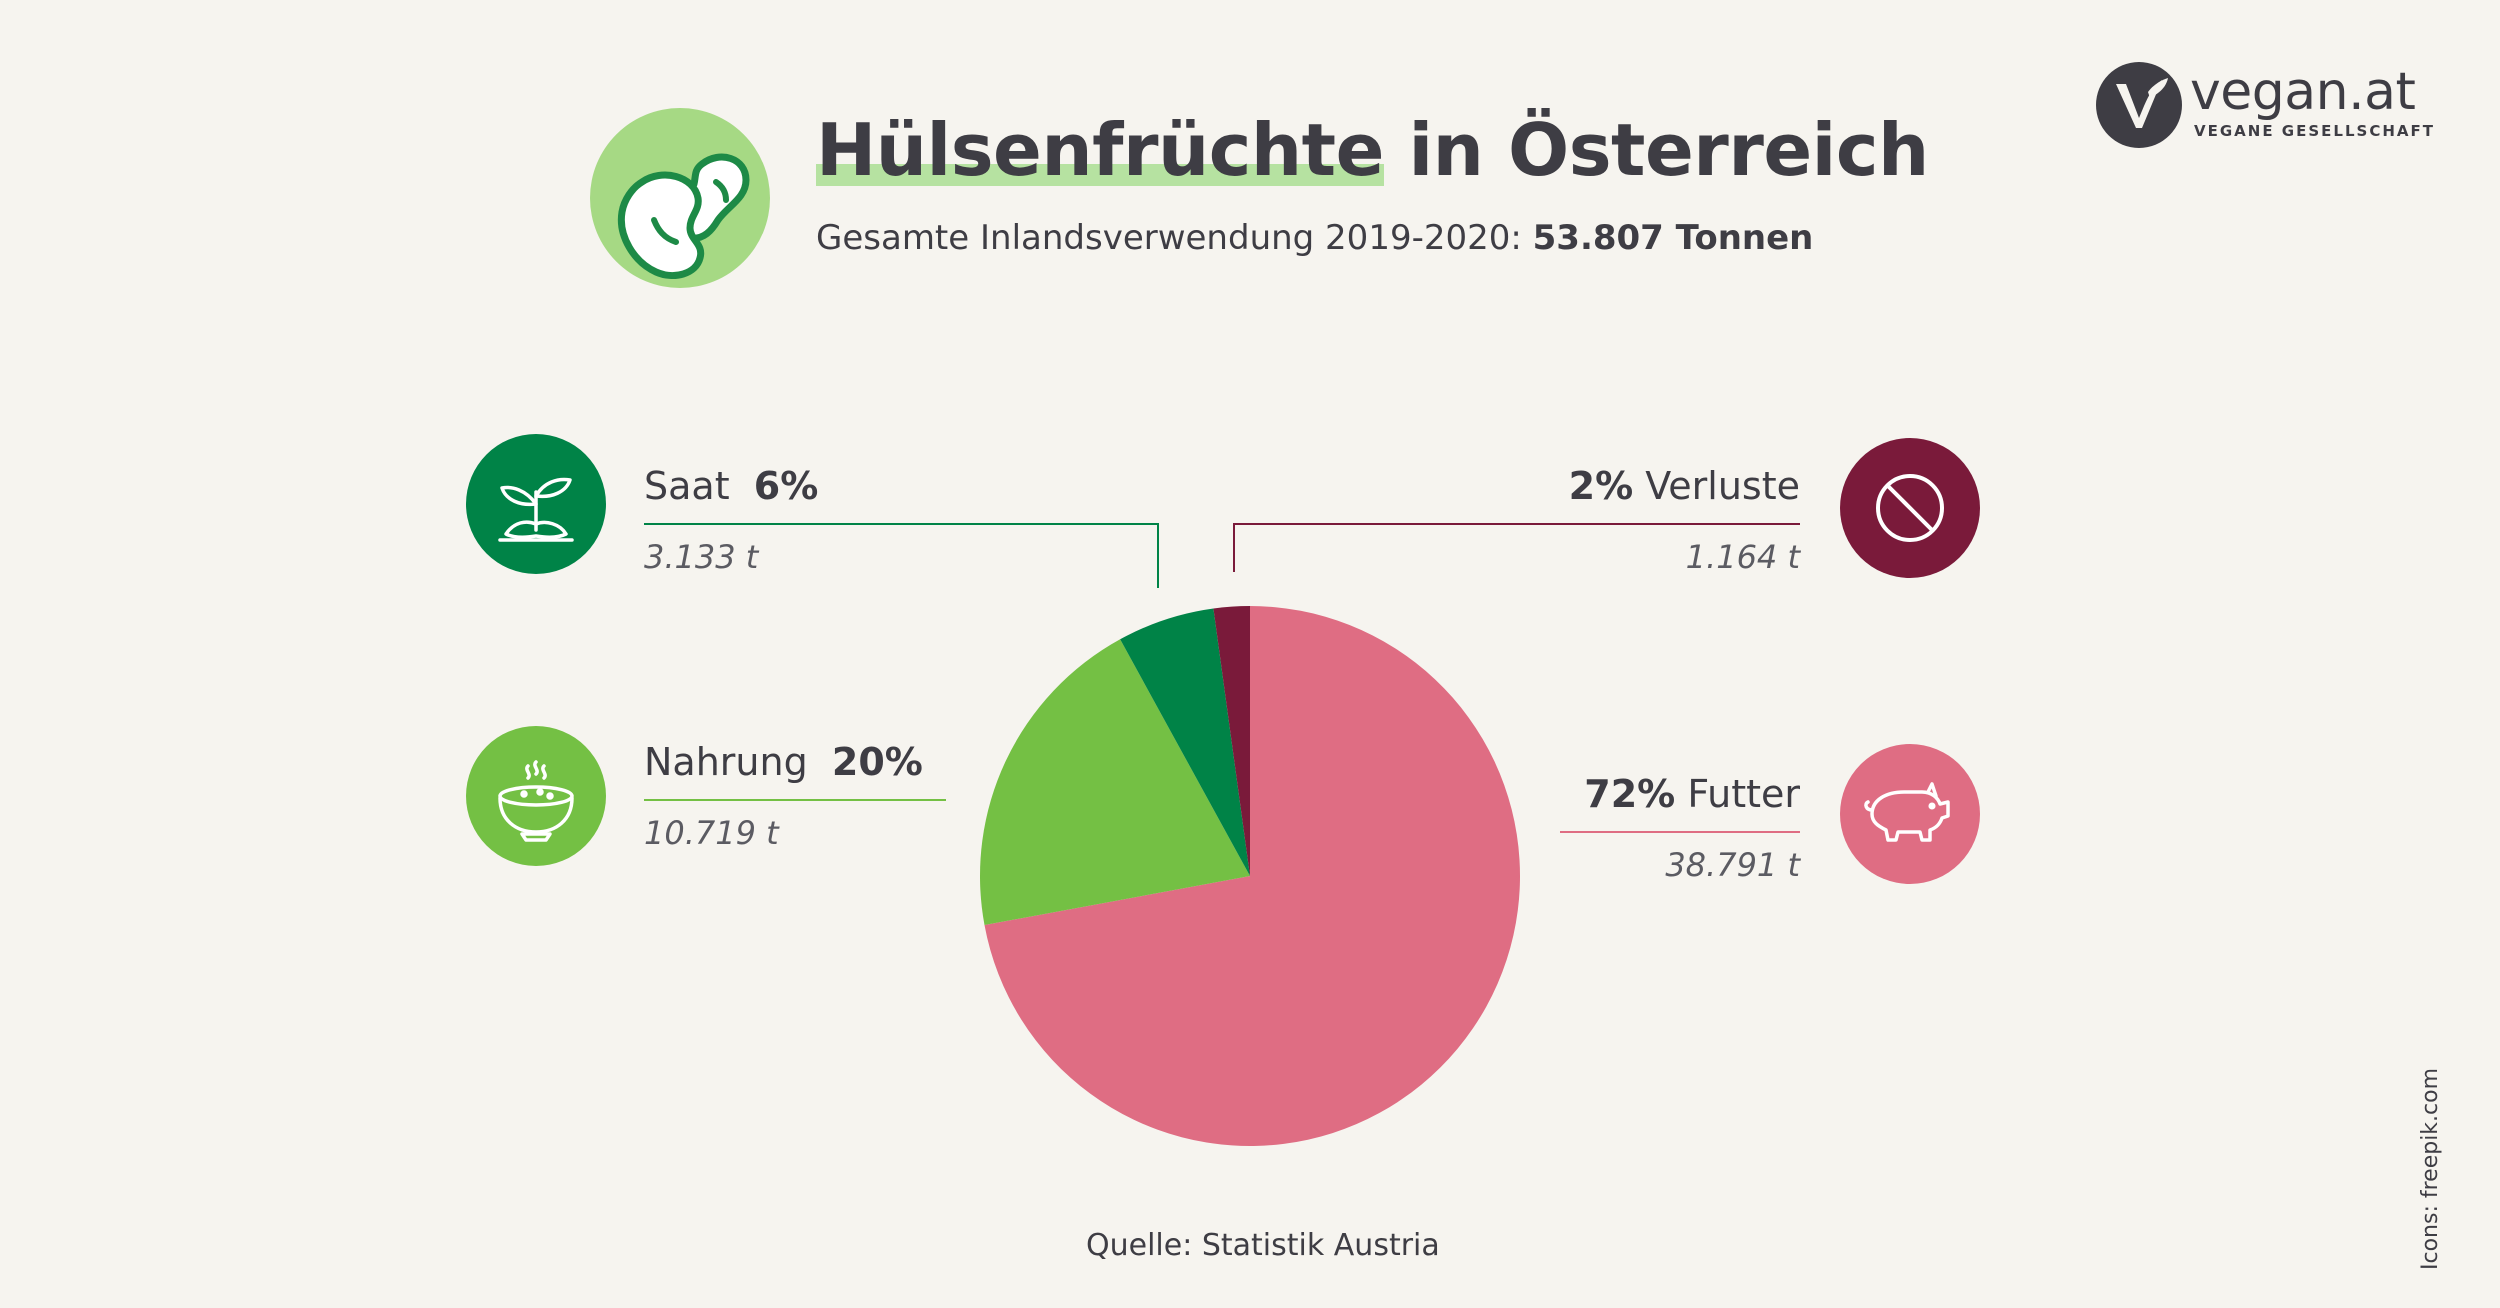 Image resolution: width=2500 pixels, height=1308 pixels. What do you see at coordinates (1732, 865) in the screenshot?
I see `futter-tonnes: 38.791 t` at bounding box center [1732, 865].